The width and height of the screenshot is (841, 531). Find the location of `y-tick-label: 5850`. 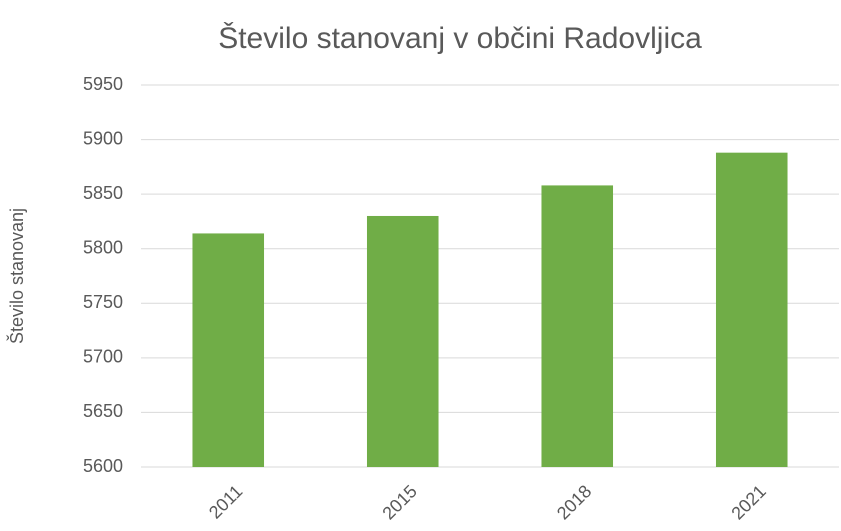

y-tick-label: 5850 is located at coordinates (103, 193).